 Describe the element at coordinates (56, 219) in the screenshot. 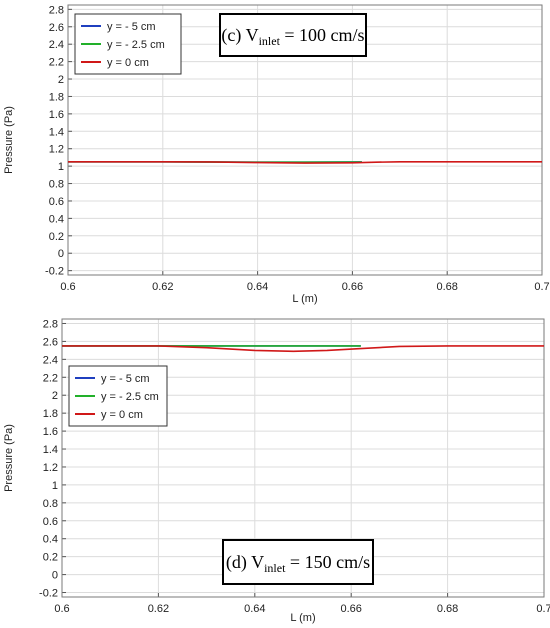

I see `y-tick-label-c: 0.4` at that location.